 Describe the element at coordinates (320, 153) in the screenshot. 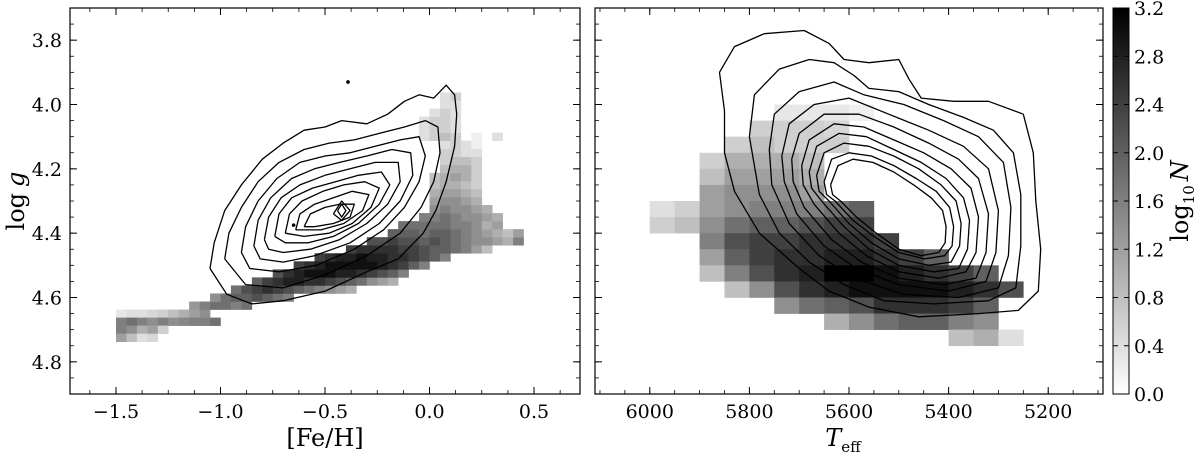

I see `left-markers` at that location.